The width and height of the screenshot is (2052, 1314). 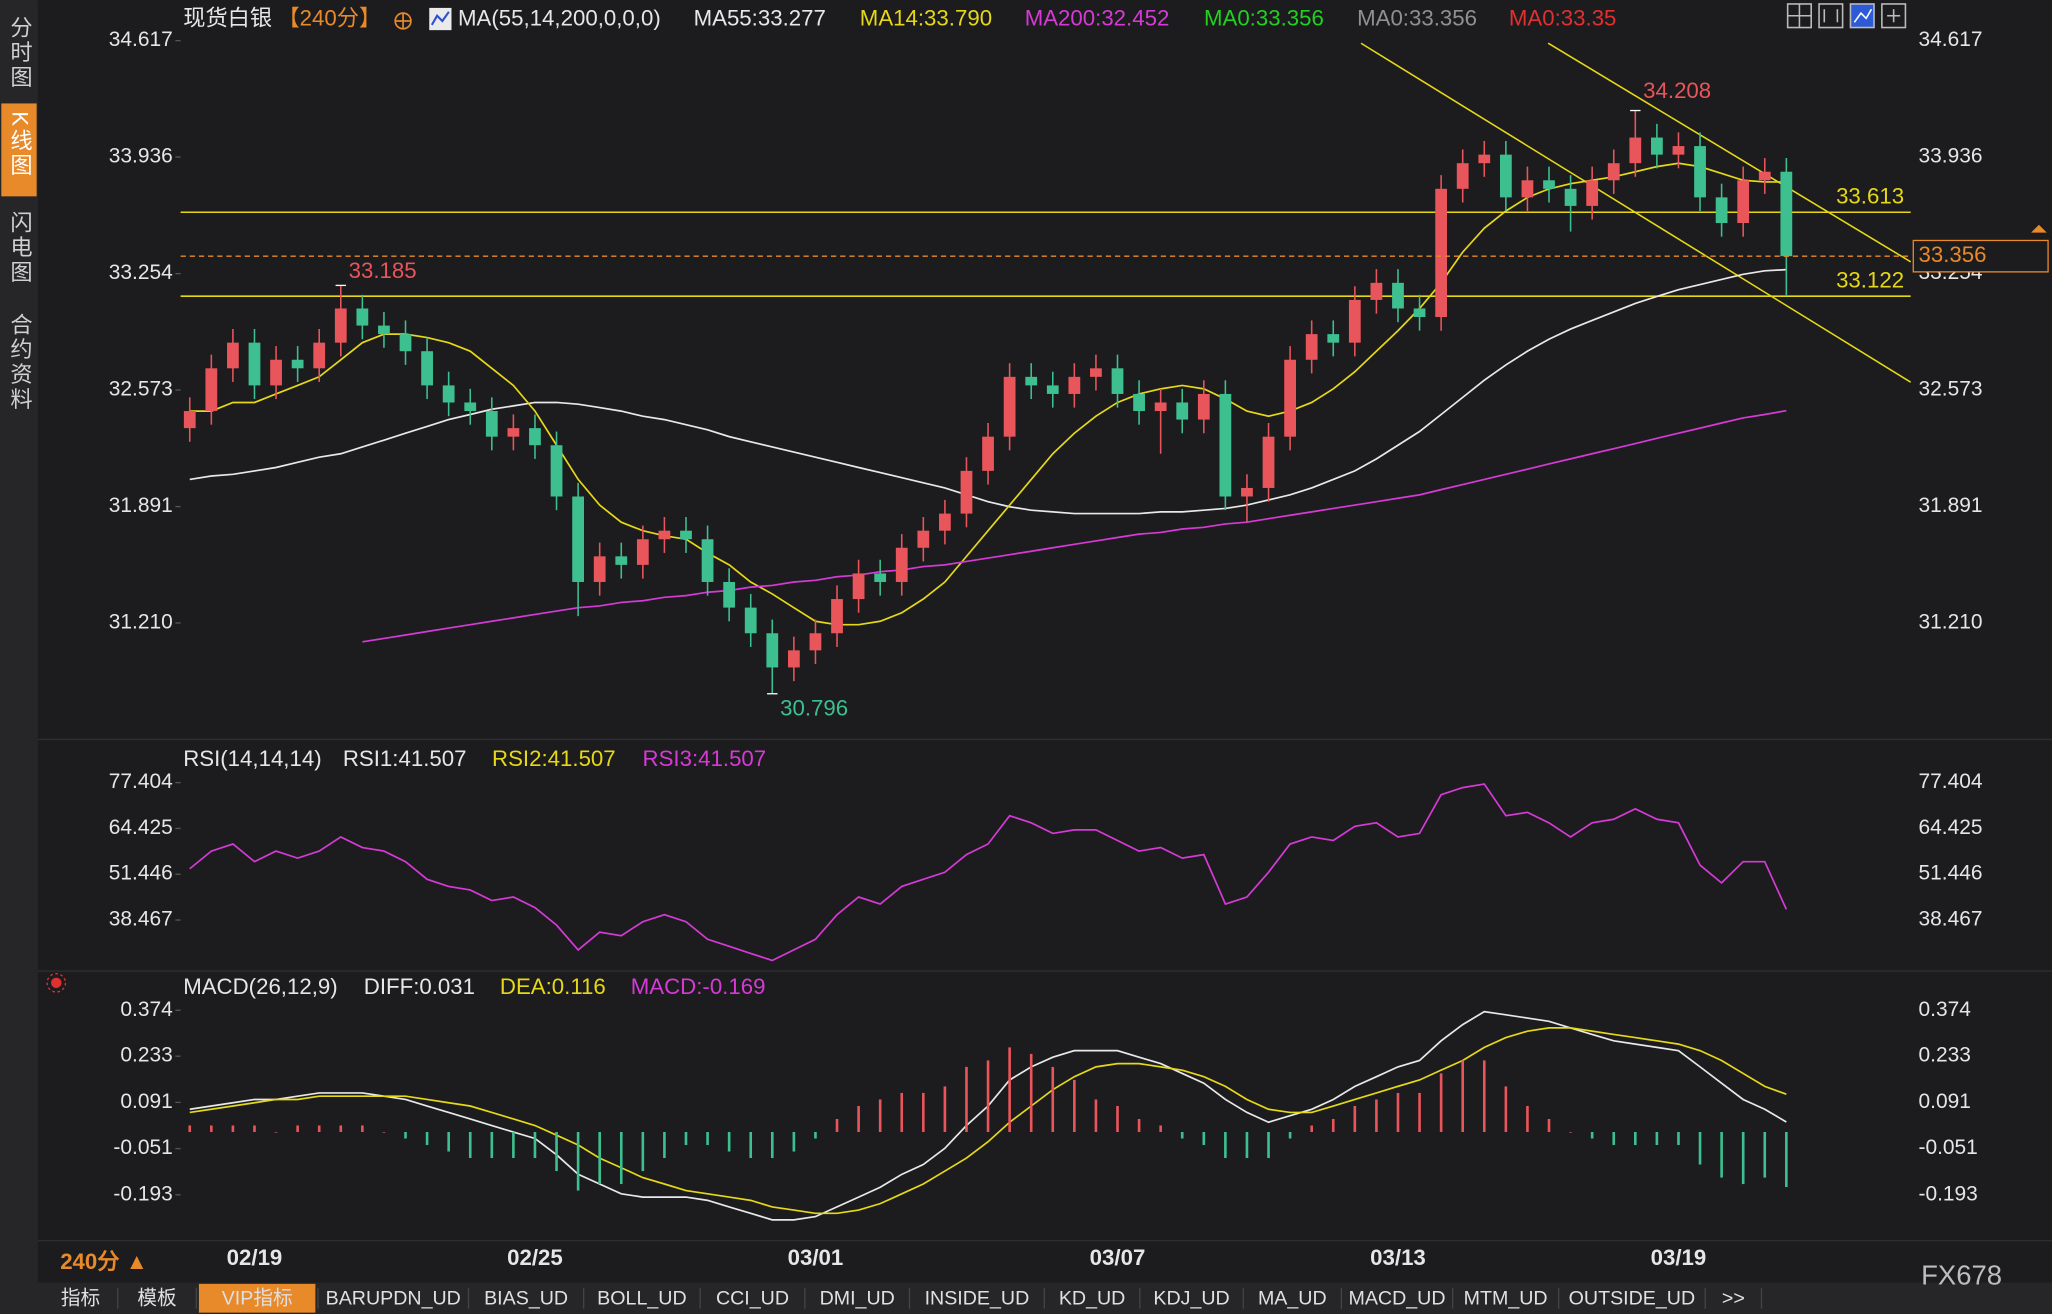 I want to click on y-tick-label-right: 33.936, so click(x=1951, y=156).